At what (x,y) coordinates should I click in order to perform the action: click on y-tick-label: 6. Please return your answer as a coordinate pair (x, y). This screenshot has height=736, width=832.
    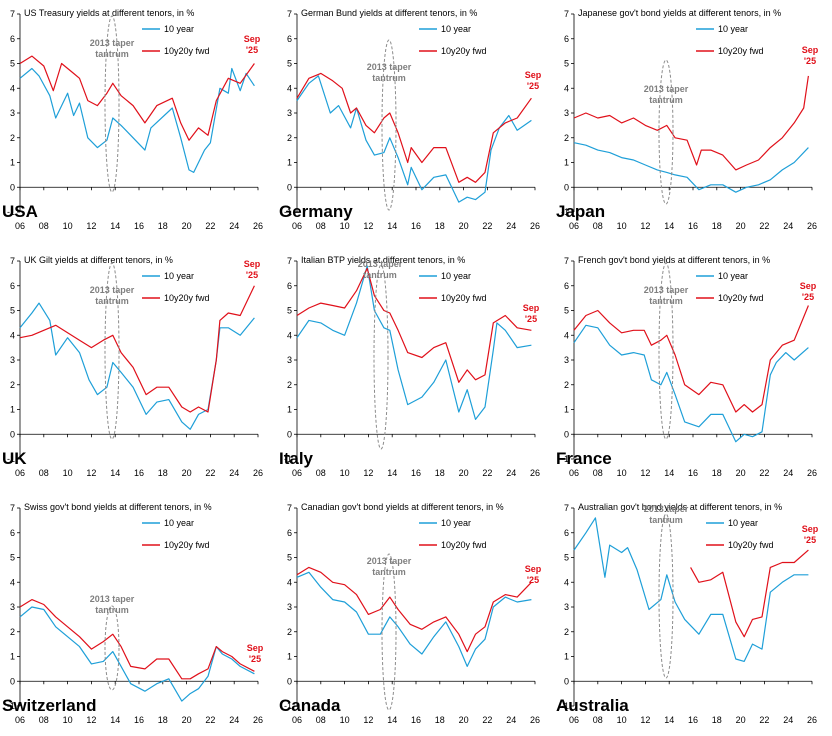
    Looking at the image, I should click on (12, 286).